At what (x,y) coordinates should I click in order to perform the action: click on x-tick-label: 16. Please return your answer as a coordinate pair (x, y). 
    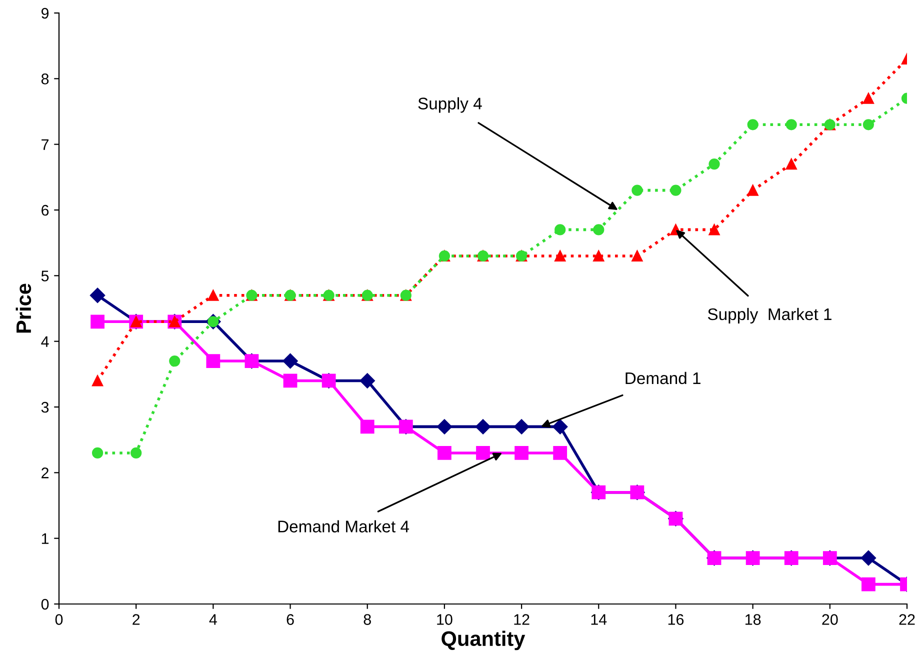
    Looking at the image, I should click on (676, 619).